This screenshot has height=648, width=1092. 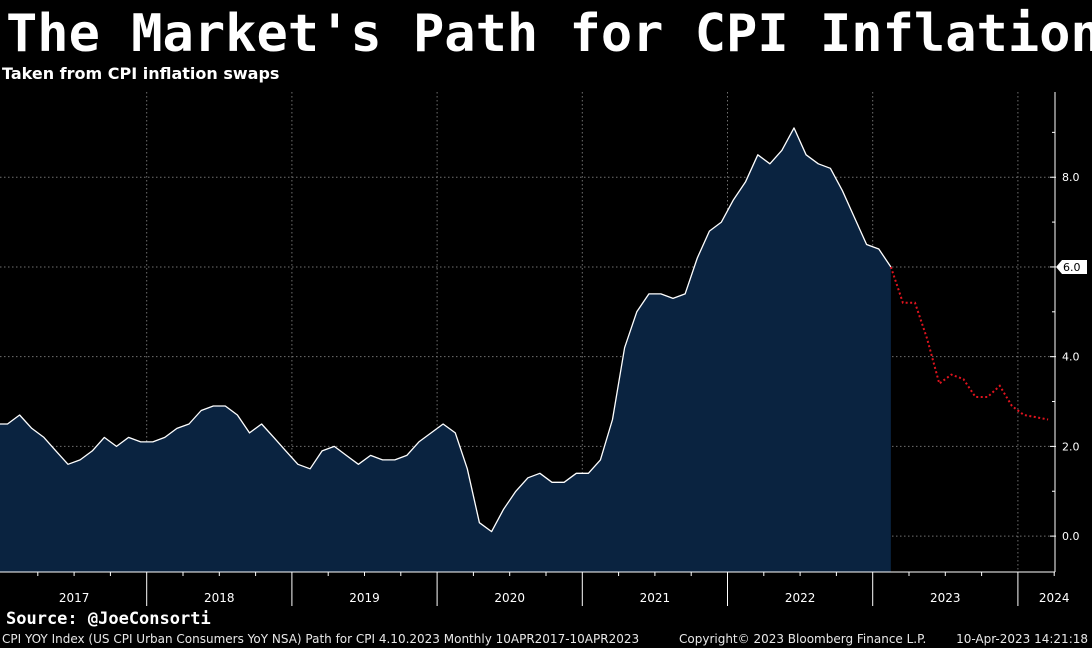 I want to click on last-value-tag, so click(x=1071, y=266).